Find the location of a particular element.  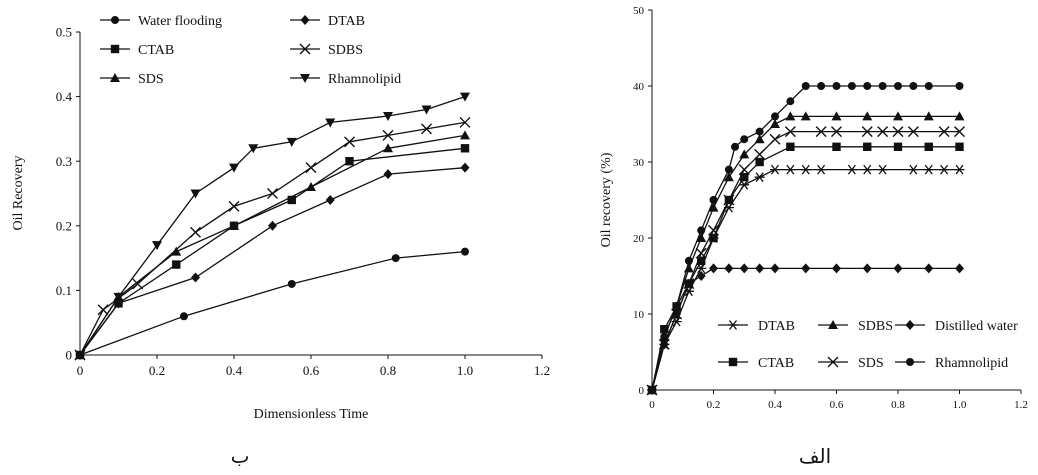

y-tick-label: 10 is located at coordinates (639, 315).